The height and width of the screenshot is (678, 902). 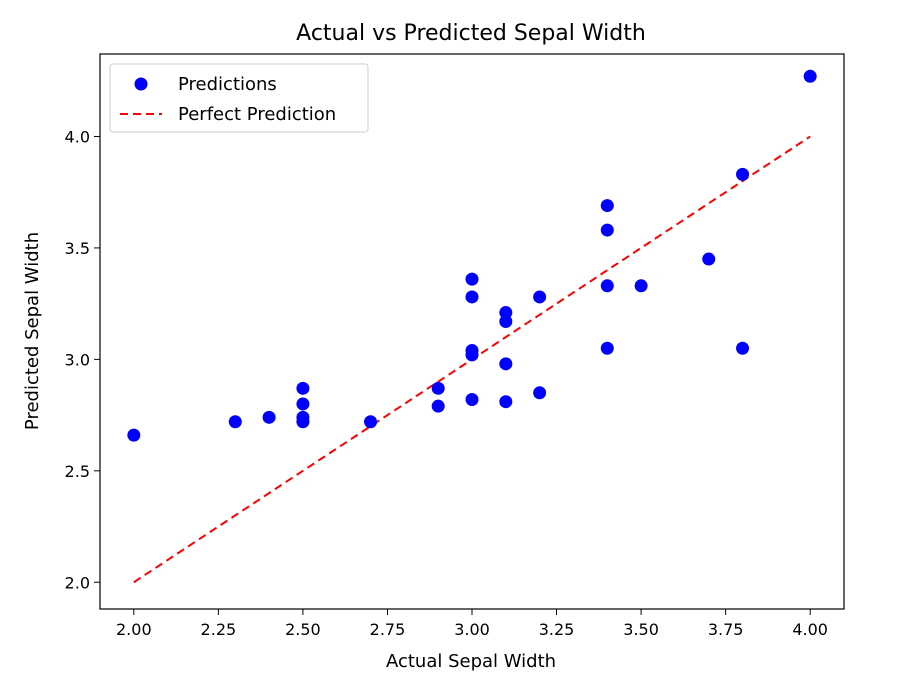 I want to click on legend-frame, so click(x=239, y=98).